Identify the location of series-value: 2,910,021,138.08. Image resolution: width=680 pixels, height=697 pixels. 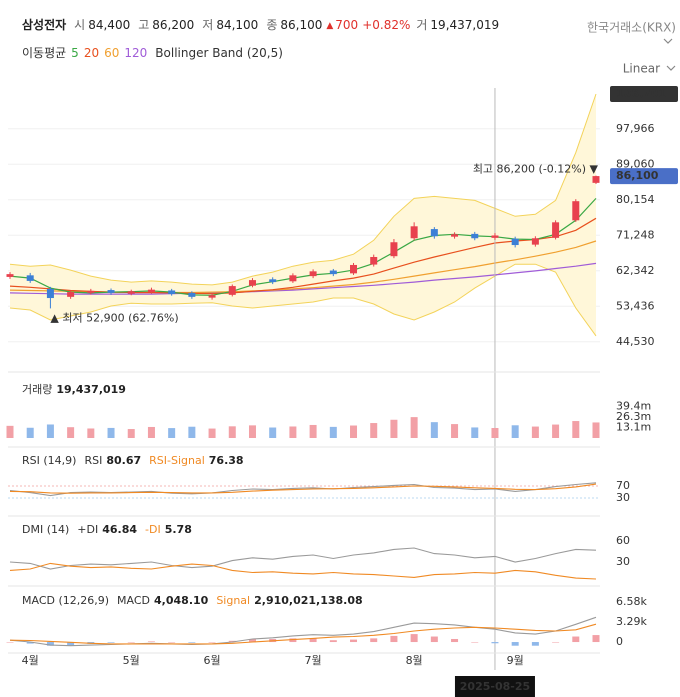
(308, 600).